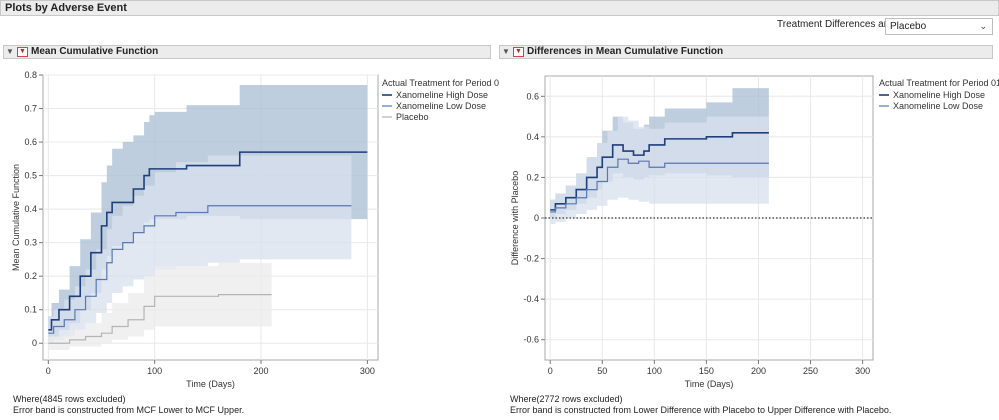 The height and width of the screenshot is (420, 999). I want to click on y-tick-label: -0.4, so click(531, 299).